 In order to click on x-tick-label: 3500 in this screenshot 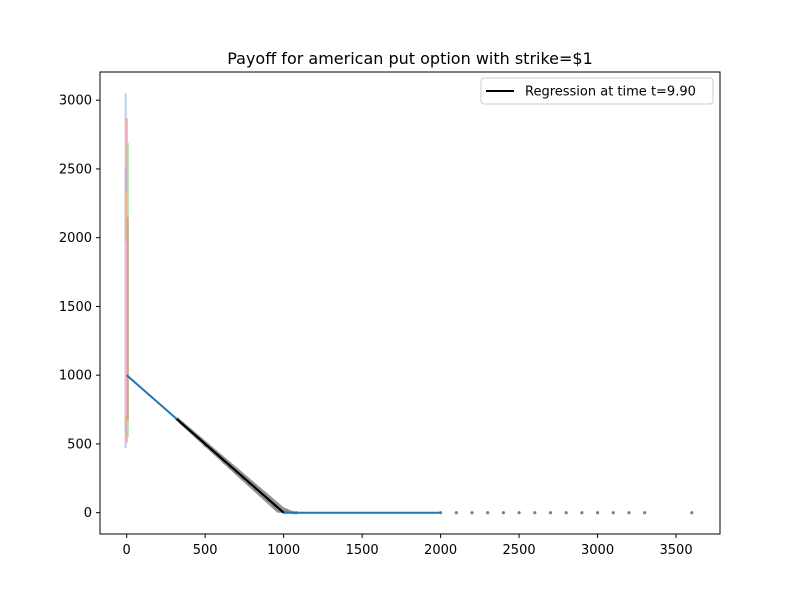, I will do `click(676, 550)`.